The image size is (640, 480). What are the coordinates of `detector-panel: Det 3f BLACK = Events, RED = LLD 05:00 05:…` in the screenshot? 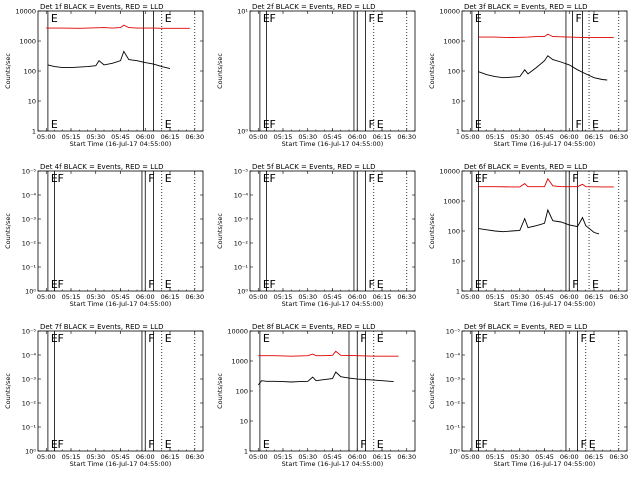 It's located at (528, 75).